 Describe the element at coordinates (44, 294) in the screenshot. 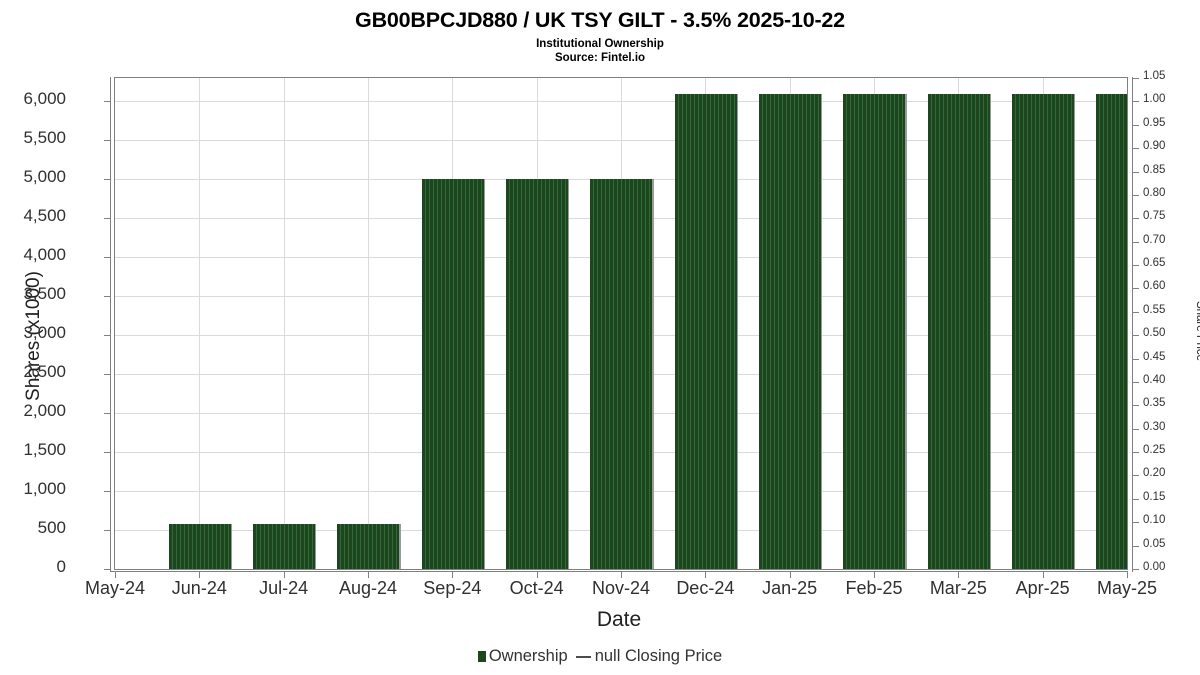

I see `y-tick-label-left: 3,500` at that location.